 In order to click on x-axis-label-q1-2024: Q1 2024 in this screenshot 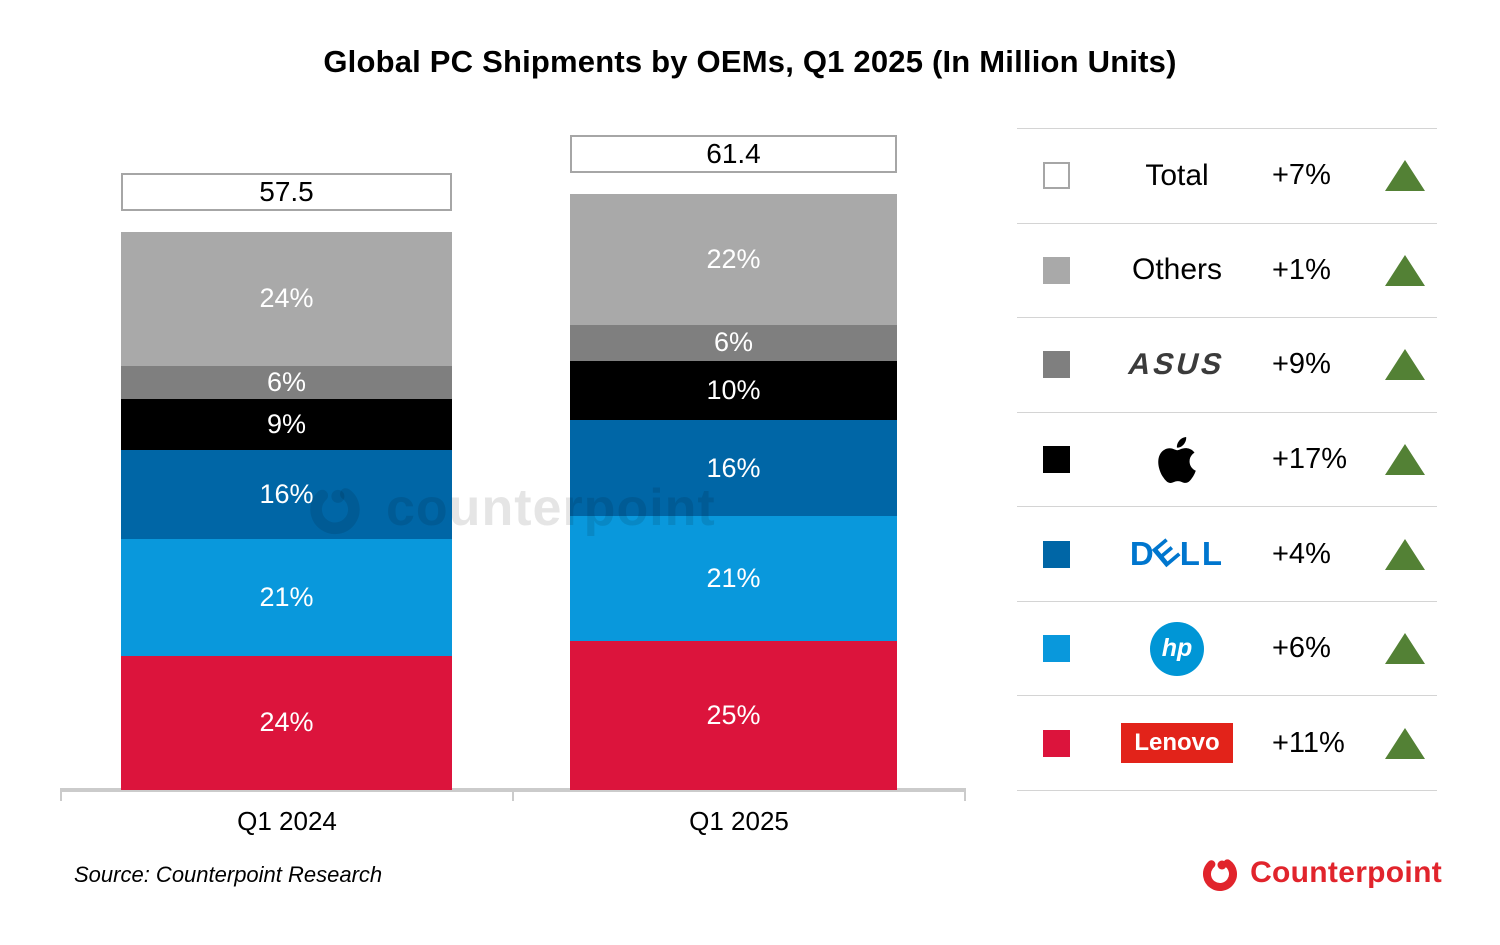, I will do `click(287, 821)`.